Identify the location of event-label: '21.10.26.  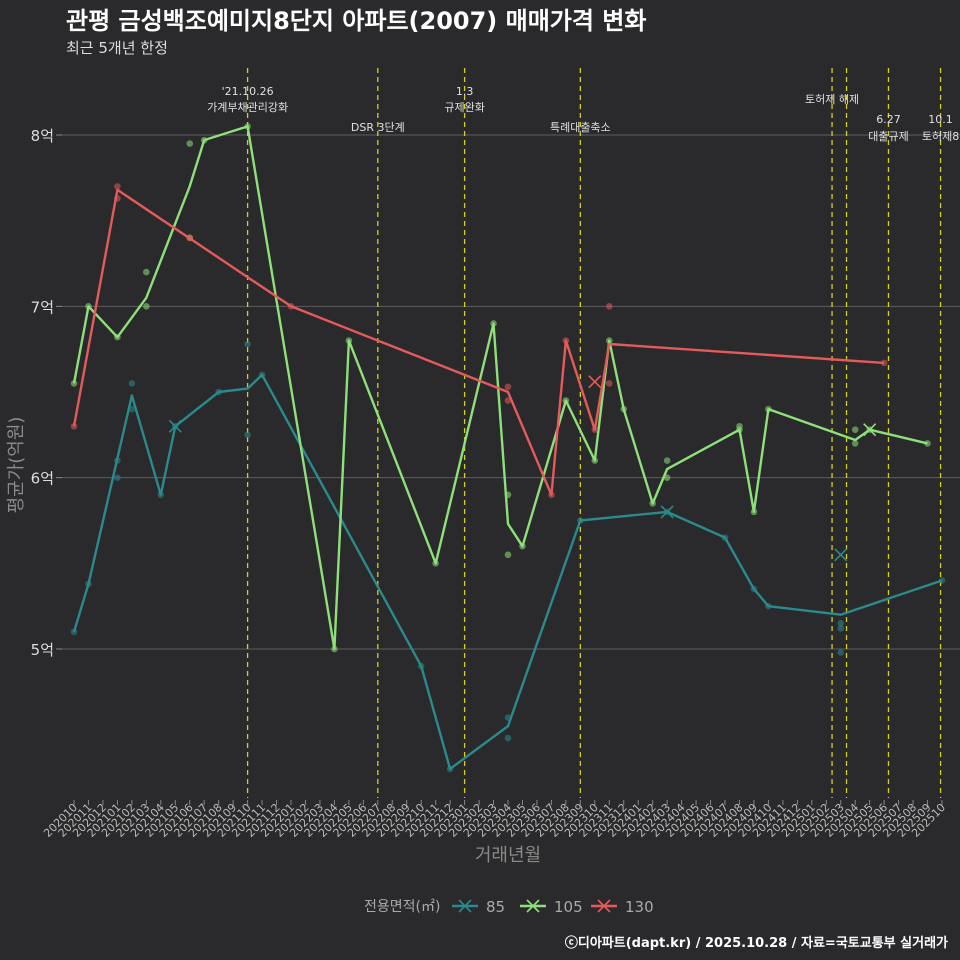
(248, 91).